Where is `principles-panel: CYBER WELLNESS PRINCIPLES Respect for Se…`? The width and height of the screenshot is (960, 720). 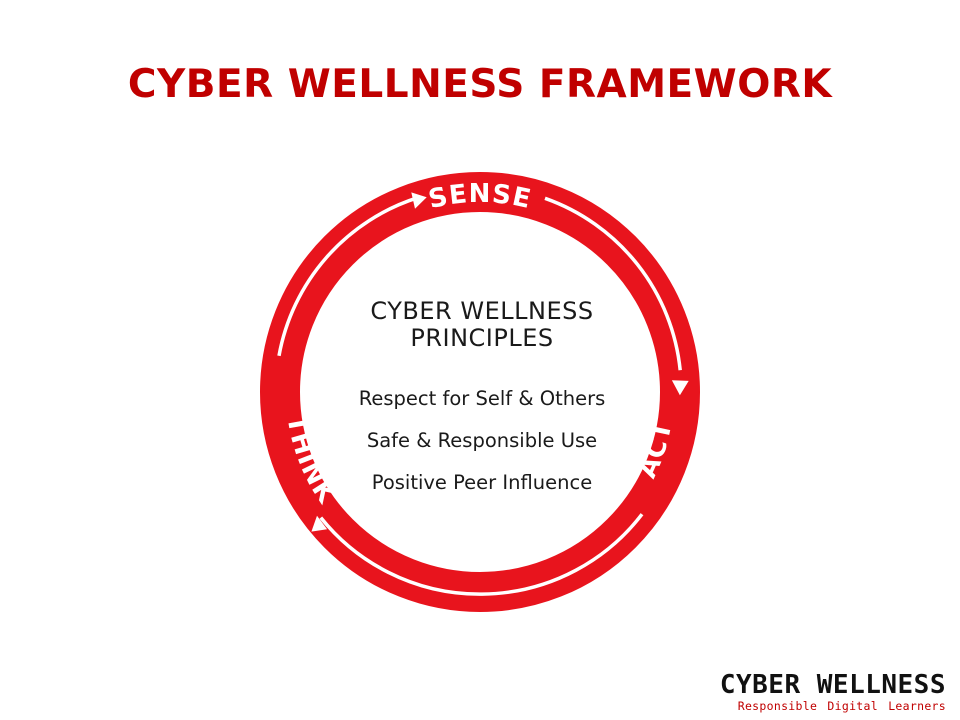 principles-panel: CYBER WELLNESS PRINCIPLES Respect for Se… is located at coordinates (482, 401).